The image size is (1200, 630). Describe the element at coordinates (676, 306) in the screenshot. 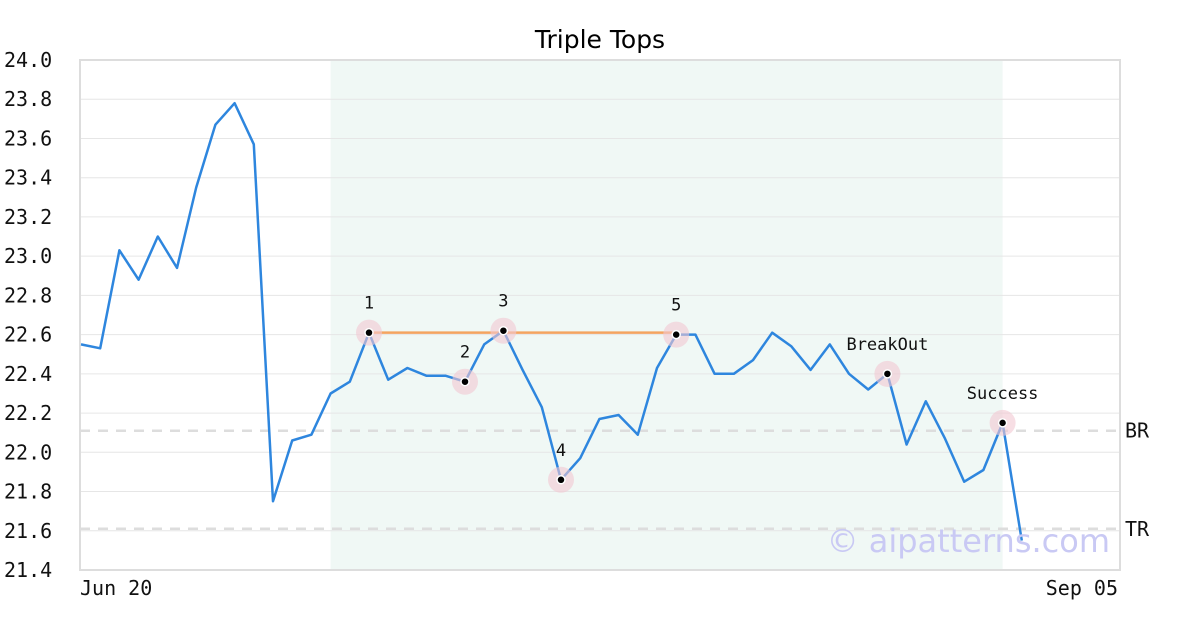

I see `point-label: 5` at that location.